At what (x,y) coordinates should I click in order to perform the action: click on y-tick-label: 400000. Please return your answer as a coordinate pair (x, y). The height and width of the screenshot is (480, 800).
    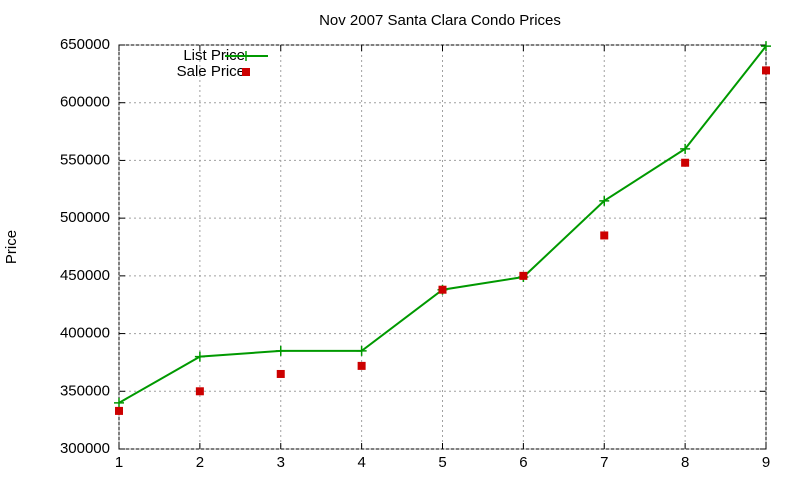
    Looking at the image, I should click on (85, 333).